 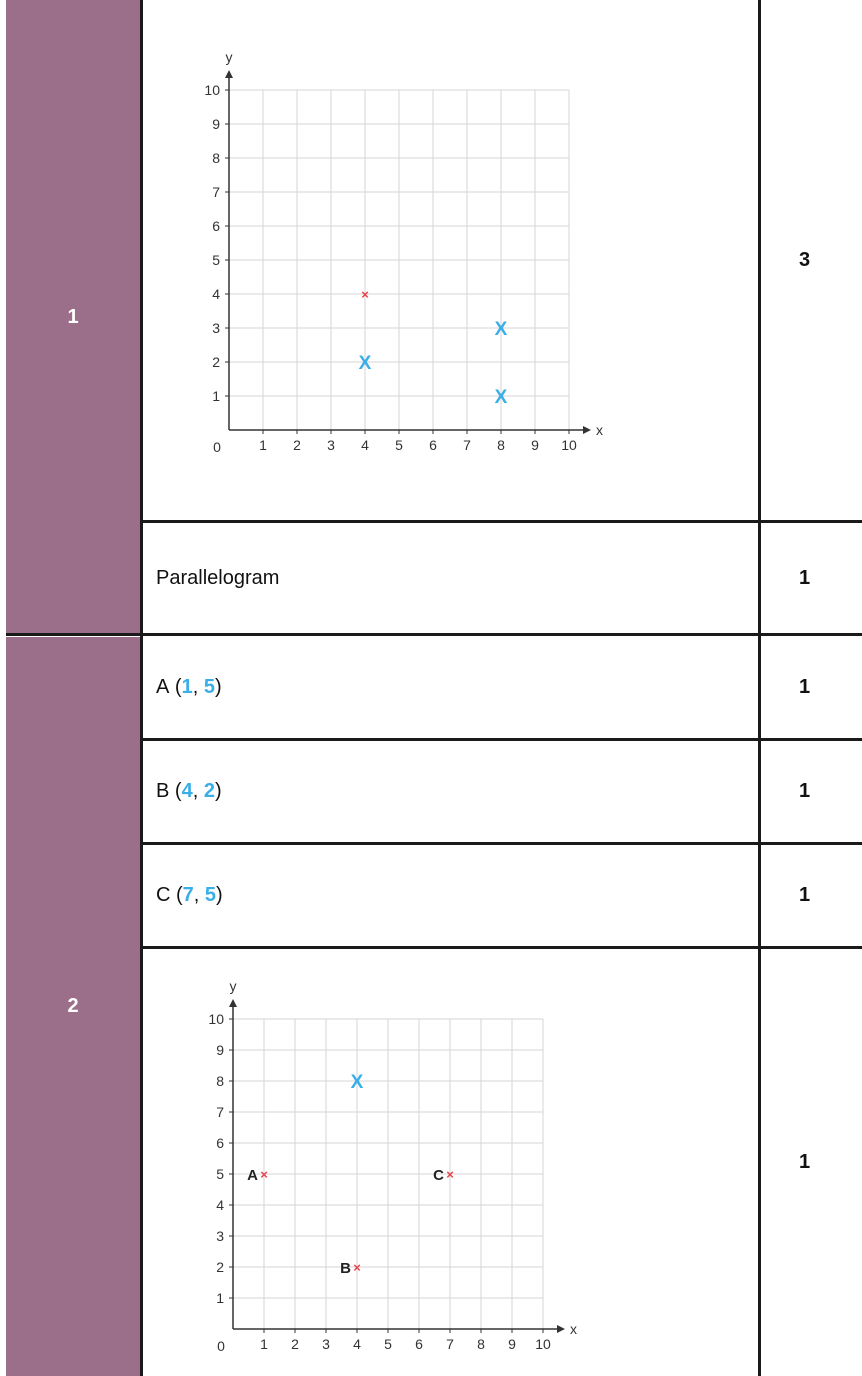 I want to click on point-label: B, so click(x=163, y=791).